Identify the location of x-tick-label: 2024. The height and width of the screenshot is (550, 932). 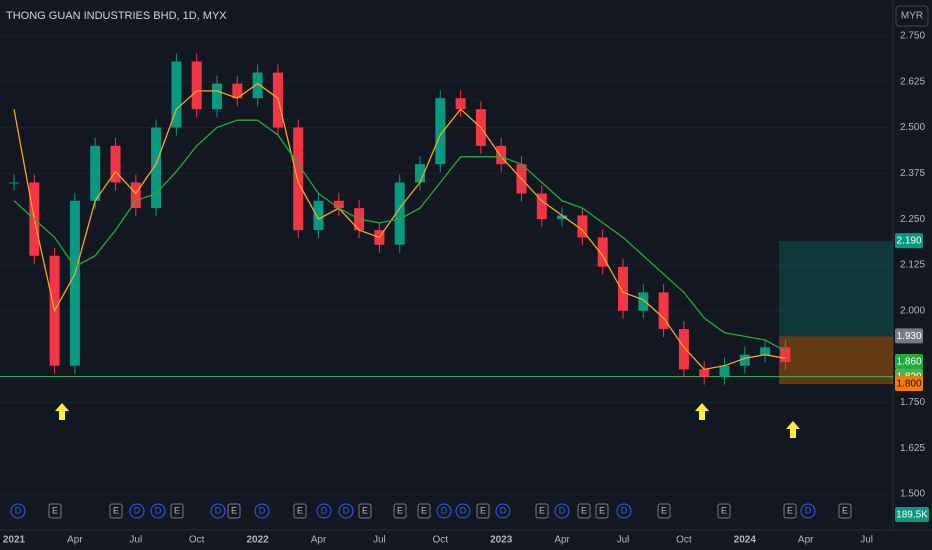
(745, 540).